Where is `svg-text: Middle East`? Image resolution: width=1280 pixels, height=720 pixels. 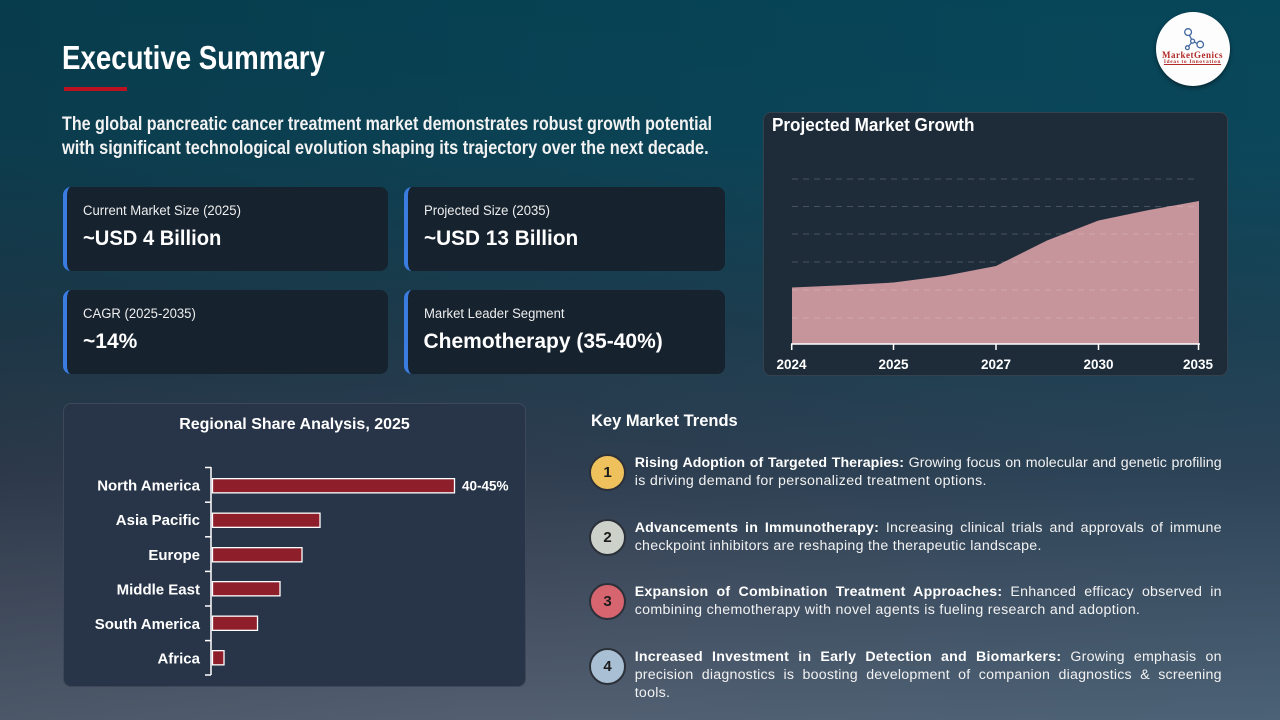
svg-text: Middle East is located at coordinates (158, 589).